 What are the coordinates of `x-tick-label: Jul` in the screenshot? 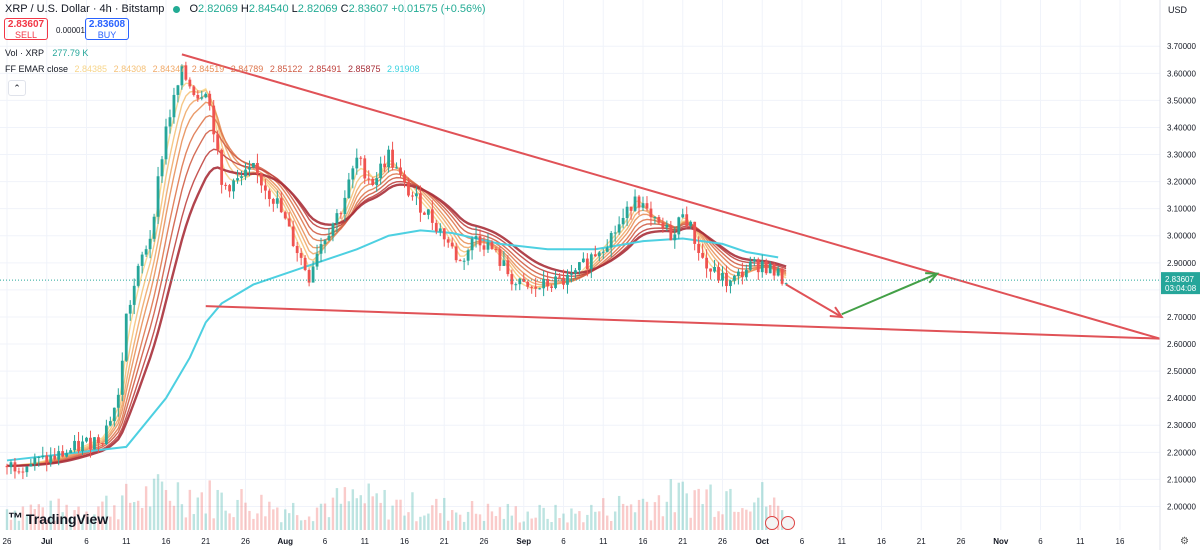 It's located at (47, 541).